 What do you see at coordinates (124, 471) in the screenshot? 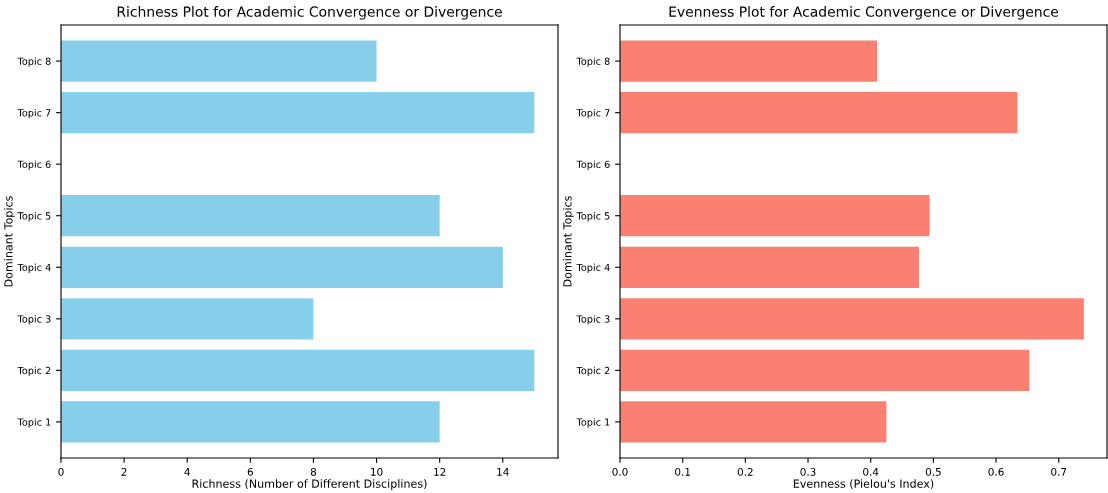
I see `x-tick-label: 2` at bounding box center [124, 471].